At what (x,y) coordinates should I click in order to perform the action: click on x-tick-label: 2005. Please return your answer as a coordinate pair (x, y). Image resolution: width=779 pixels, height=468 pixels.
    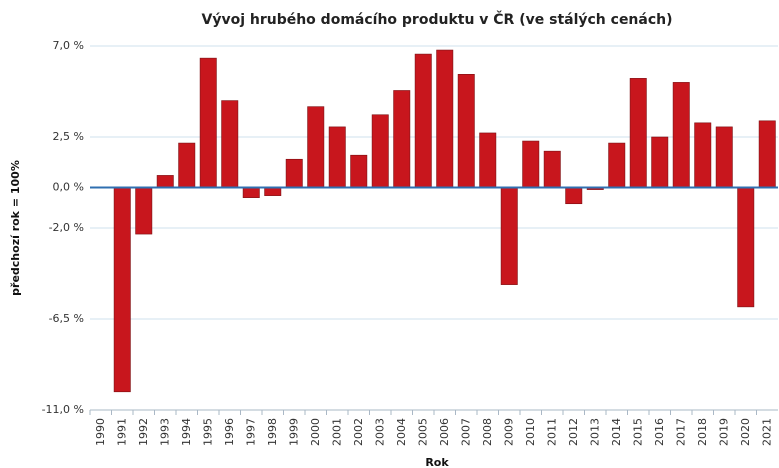
    Looking at the image, I should click on (422, 432).